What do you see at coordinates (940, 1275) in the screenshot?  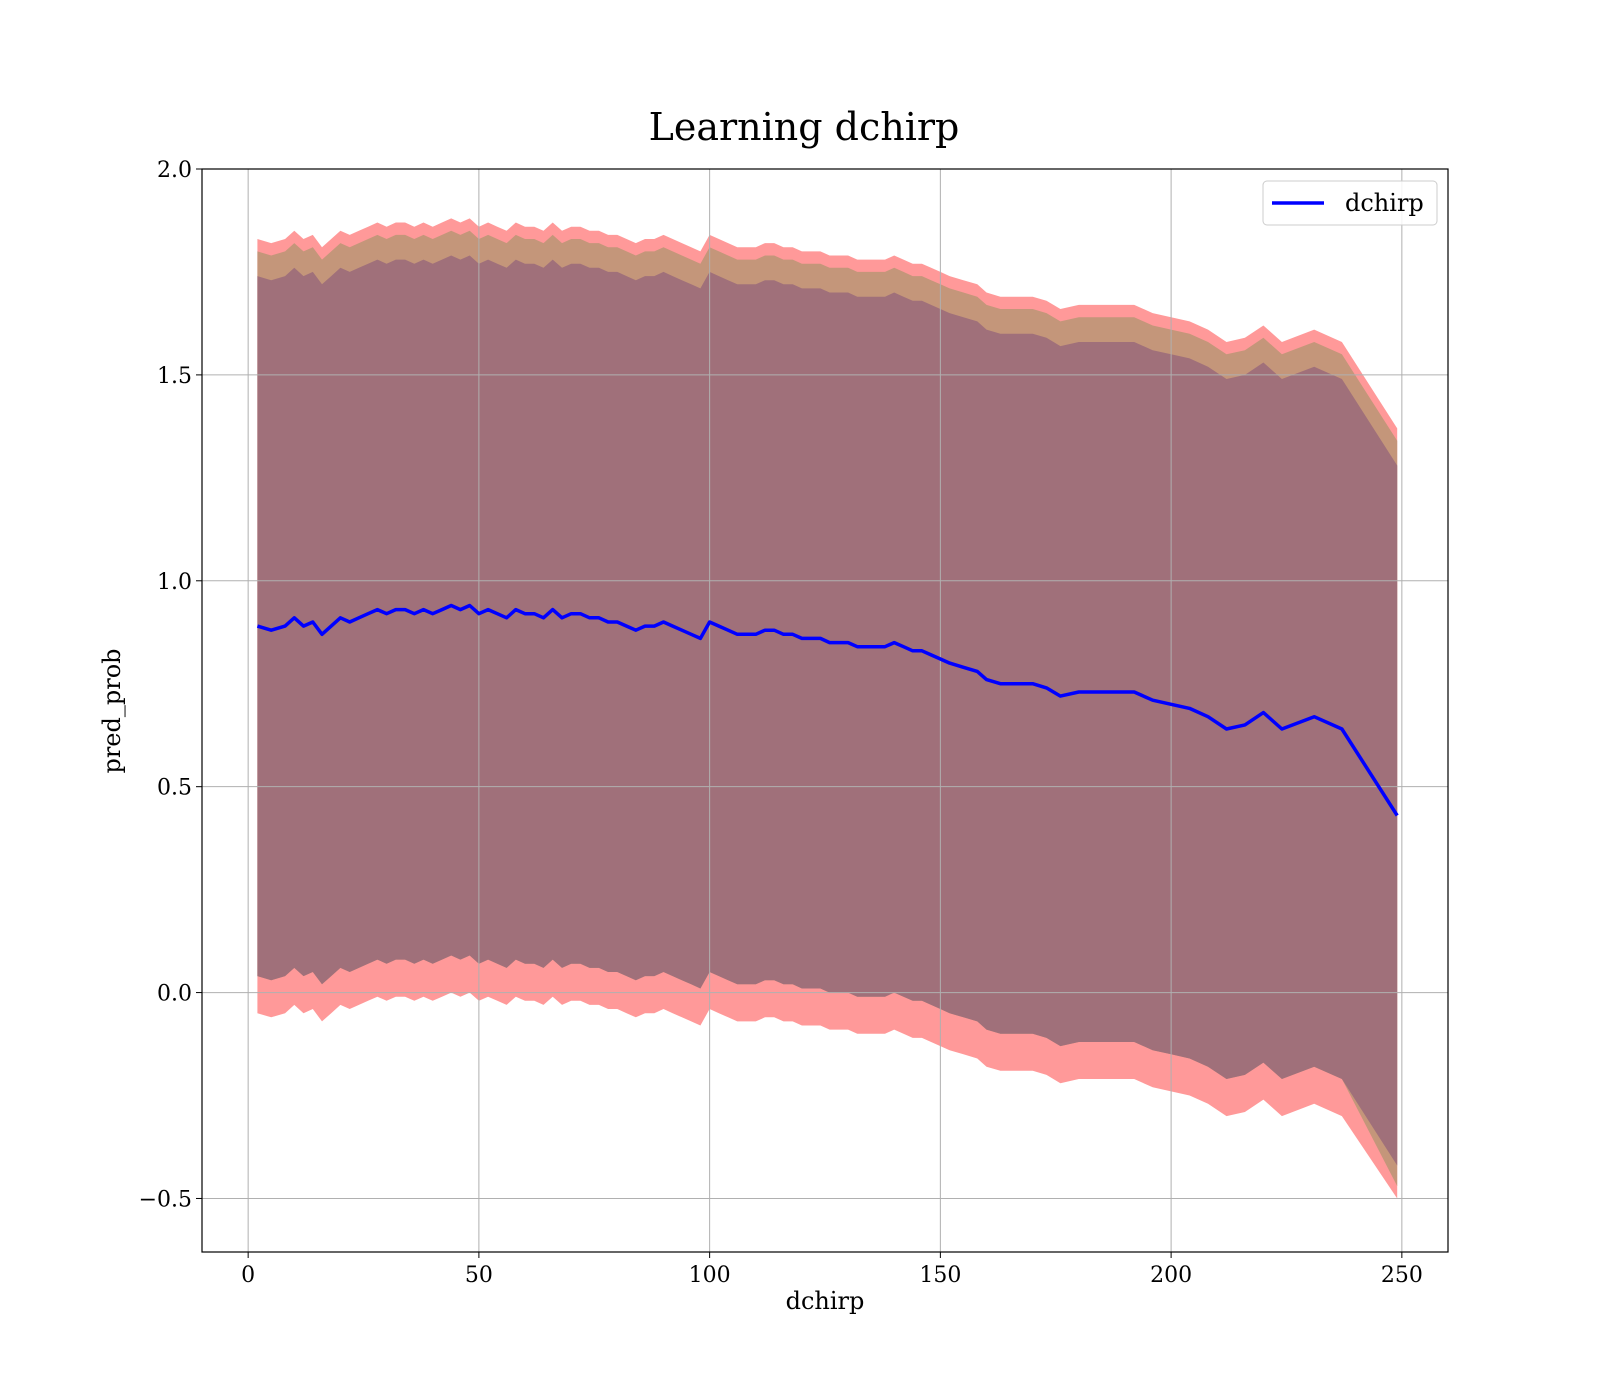 I see `x-tick-label: 150` at bounding box center [940, 1275].